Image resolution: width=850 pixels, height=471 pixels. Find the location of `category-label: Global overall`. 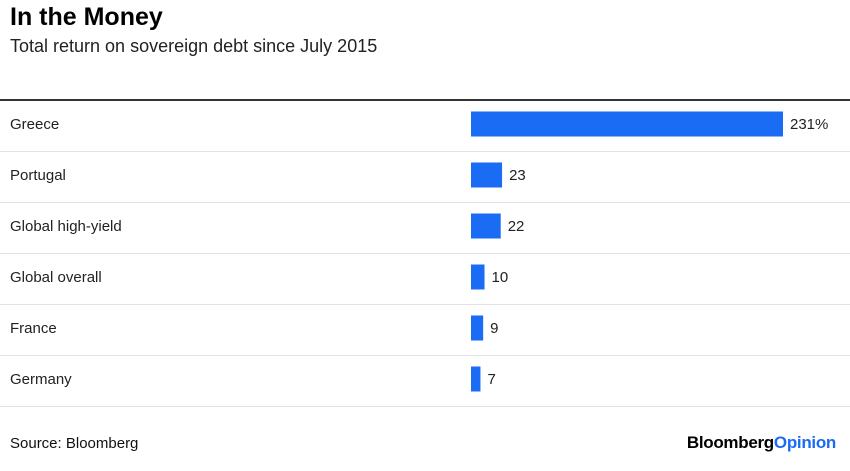

category-label: Global overall is located at coordinates (56, 277).